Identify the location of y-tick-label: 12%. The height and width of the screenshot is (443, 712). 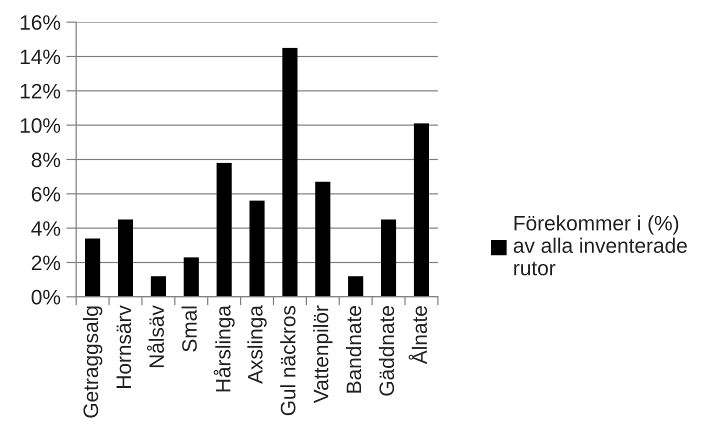
(40, 91).